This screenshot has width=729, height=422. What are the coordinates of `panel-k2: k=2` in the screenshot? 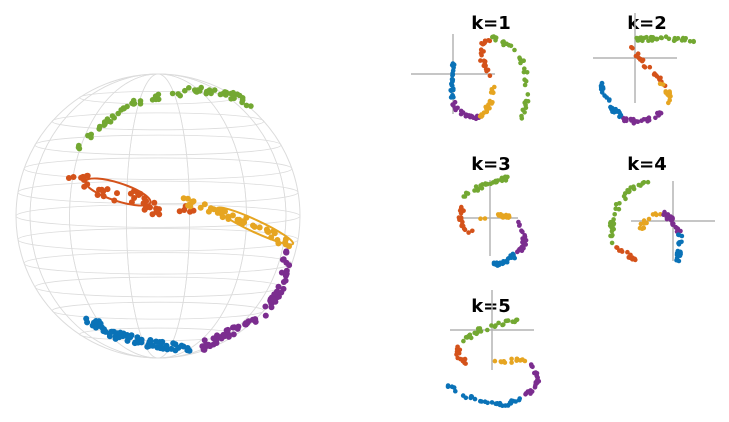 It's located at (644, 69).